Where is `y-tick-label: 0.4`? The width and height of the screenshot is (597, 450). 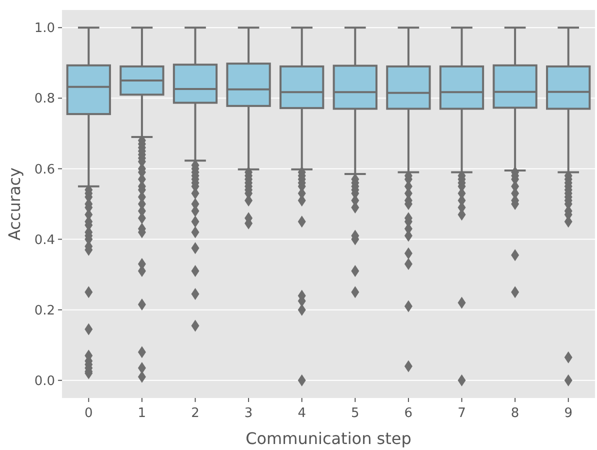
y-tick-label: 0.4 is located at coordinates (44, 240).